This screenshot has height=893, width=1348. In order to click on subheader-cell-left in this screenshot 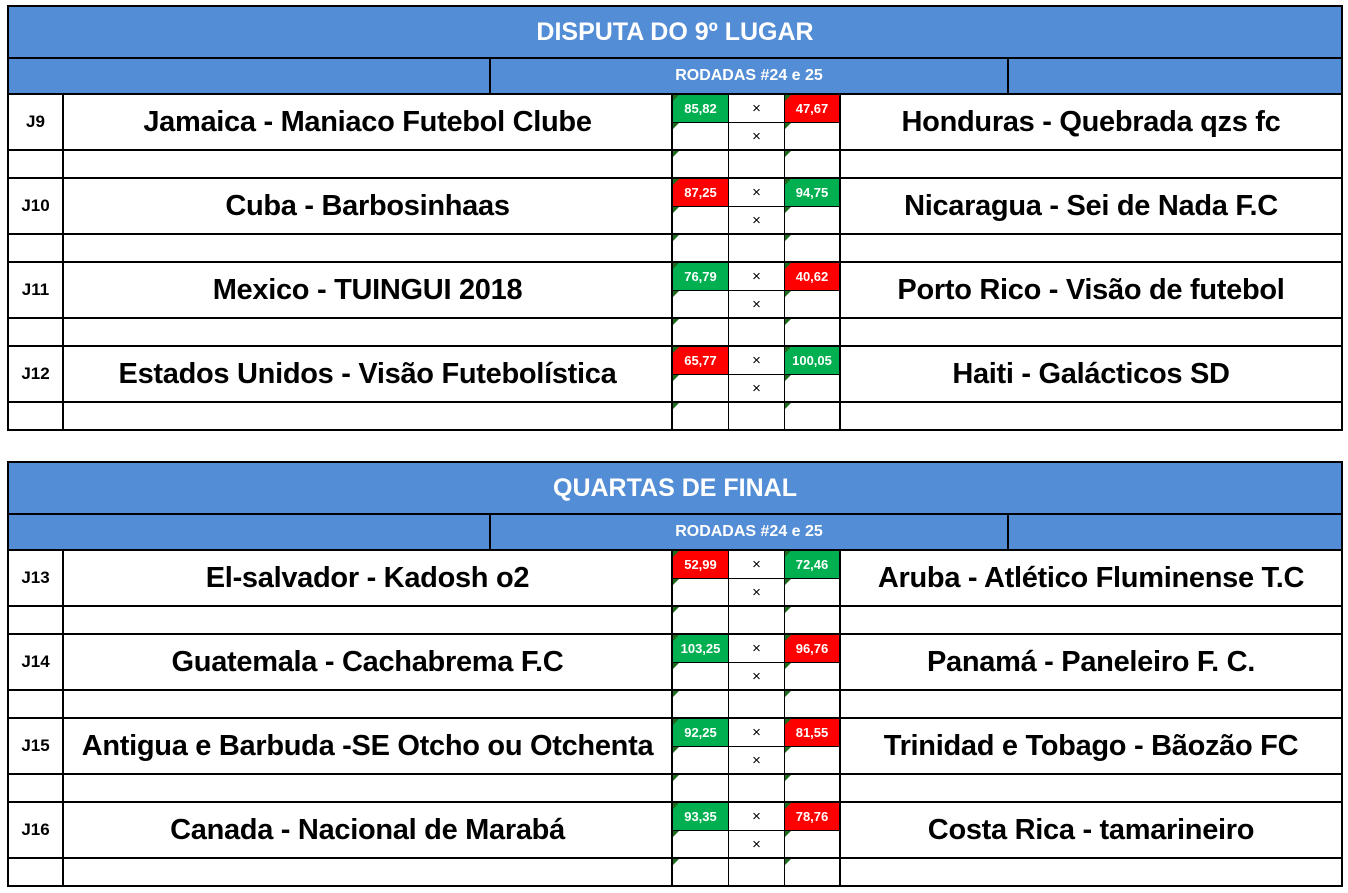, I will do `click(250, 76)`.